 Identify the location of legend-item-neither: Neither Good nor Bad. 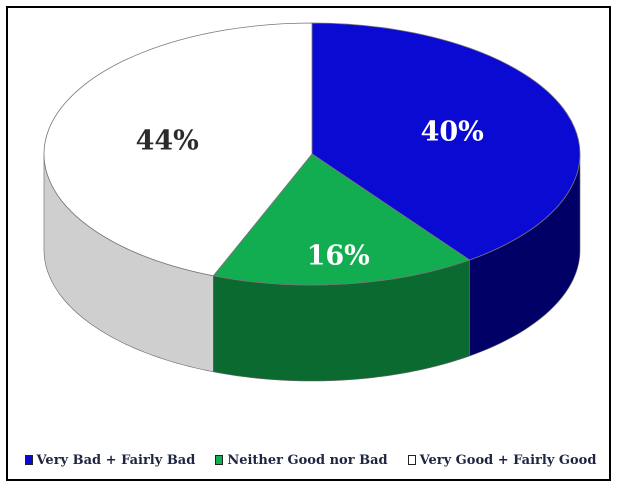
(301, 460).